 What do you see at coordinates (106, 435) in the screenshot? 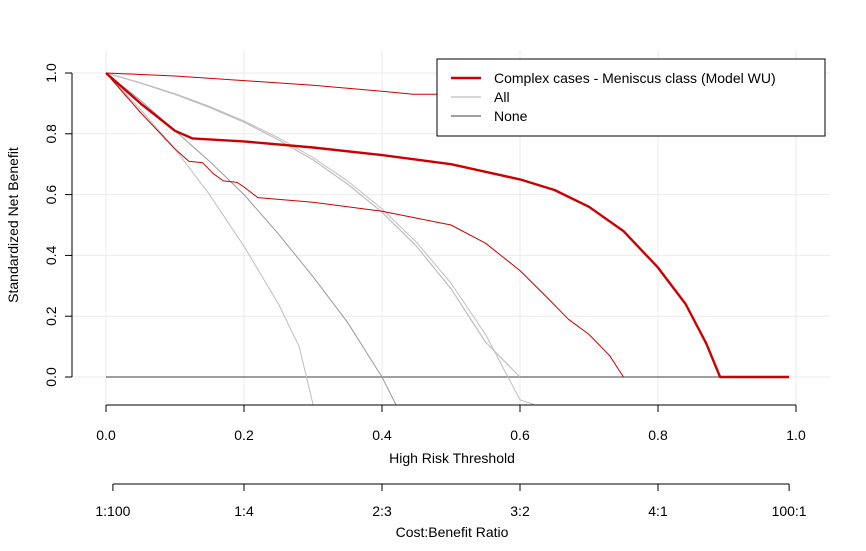
I see `x-tick-label-0: 0.0` at bounding box center [106, 435].